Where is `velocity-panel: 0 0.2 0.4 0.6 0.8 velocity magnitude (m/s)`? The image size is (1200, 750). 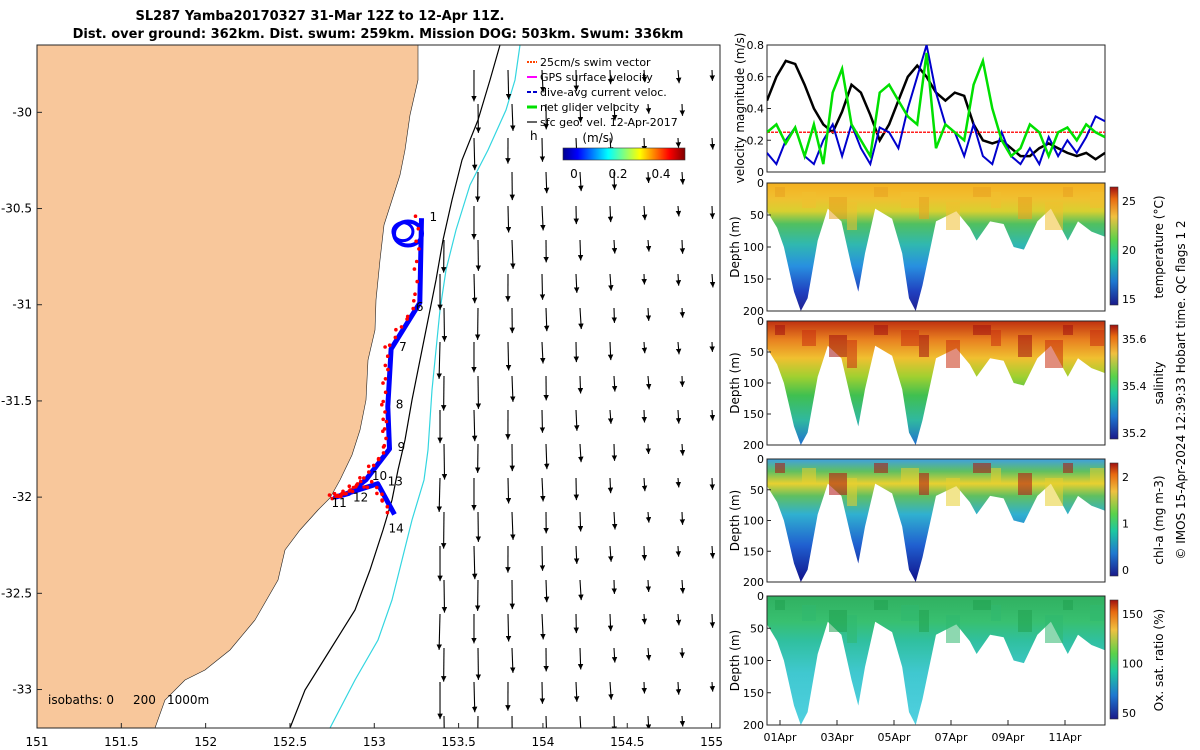
velocity-panel: 0 0.2 0.4 0.6 0.8 velocity magnitude (m/s) is located at coordinates (919, 108).